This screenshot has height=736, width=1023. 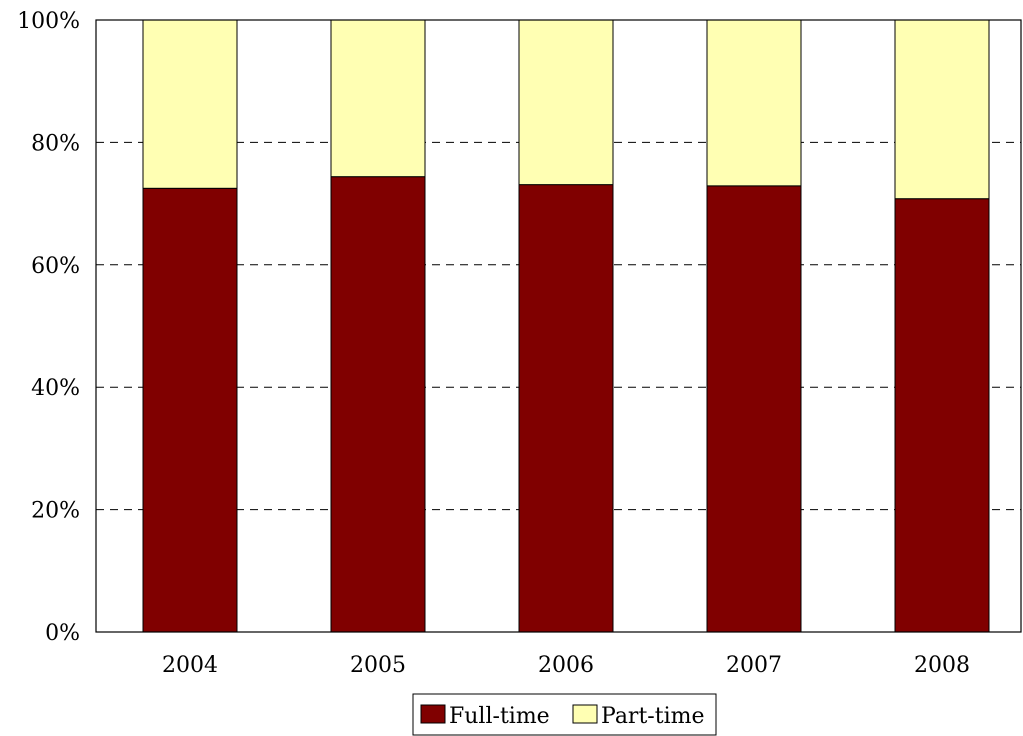 I want to click on bar-part-time-2006, so click(x=566, y=102).